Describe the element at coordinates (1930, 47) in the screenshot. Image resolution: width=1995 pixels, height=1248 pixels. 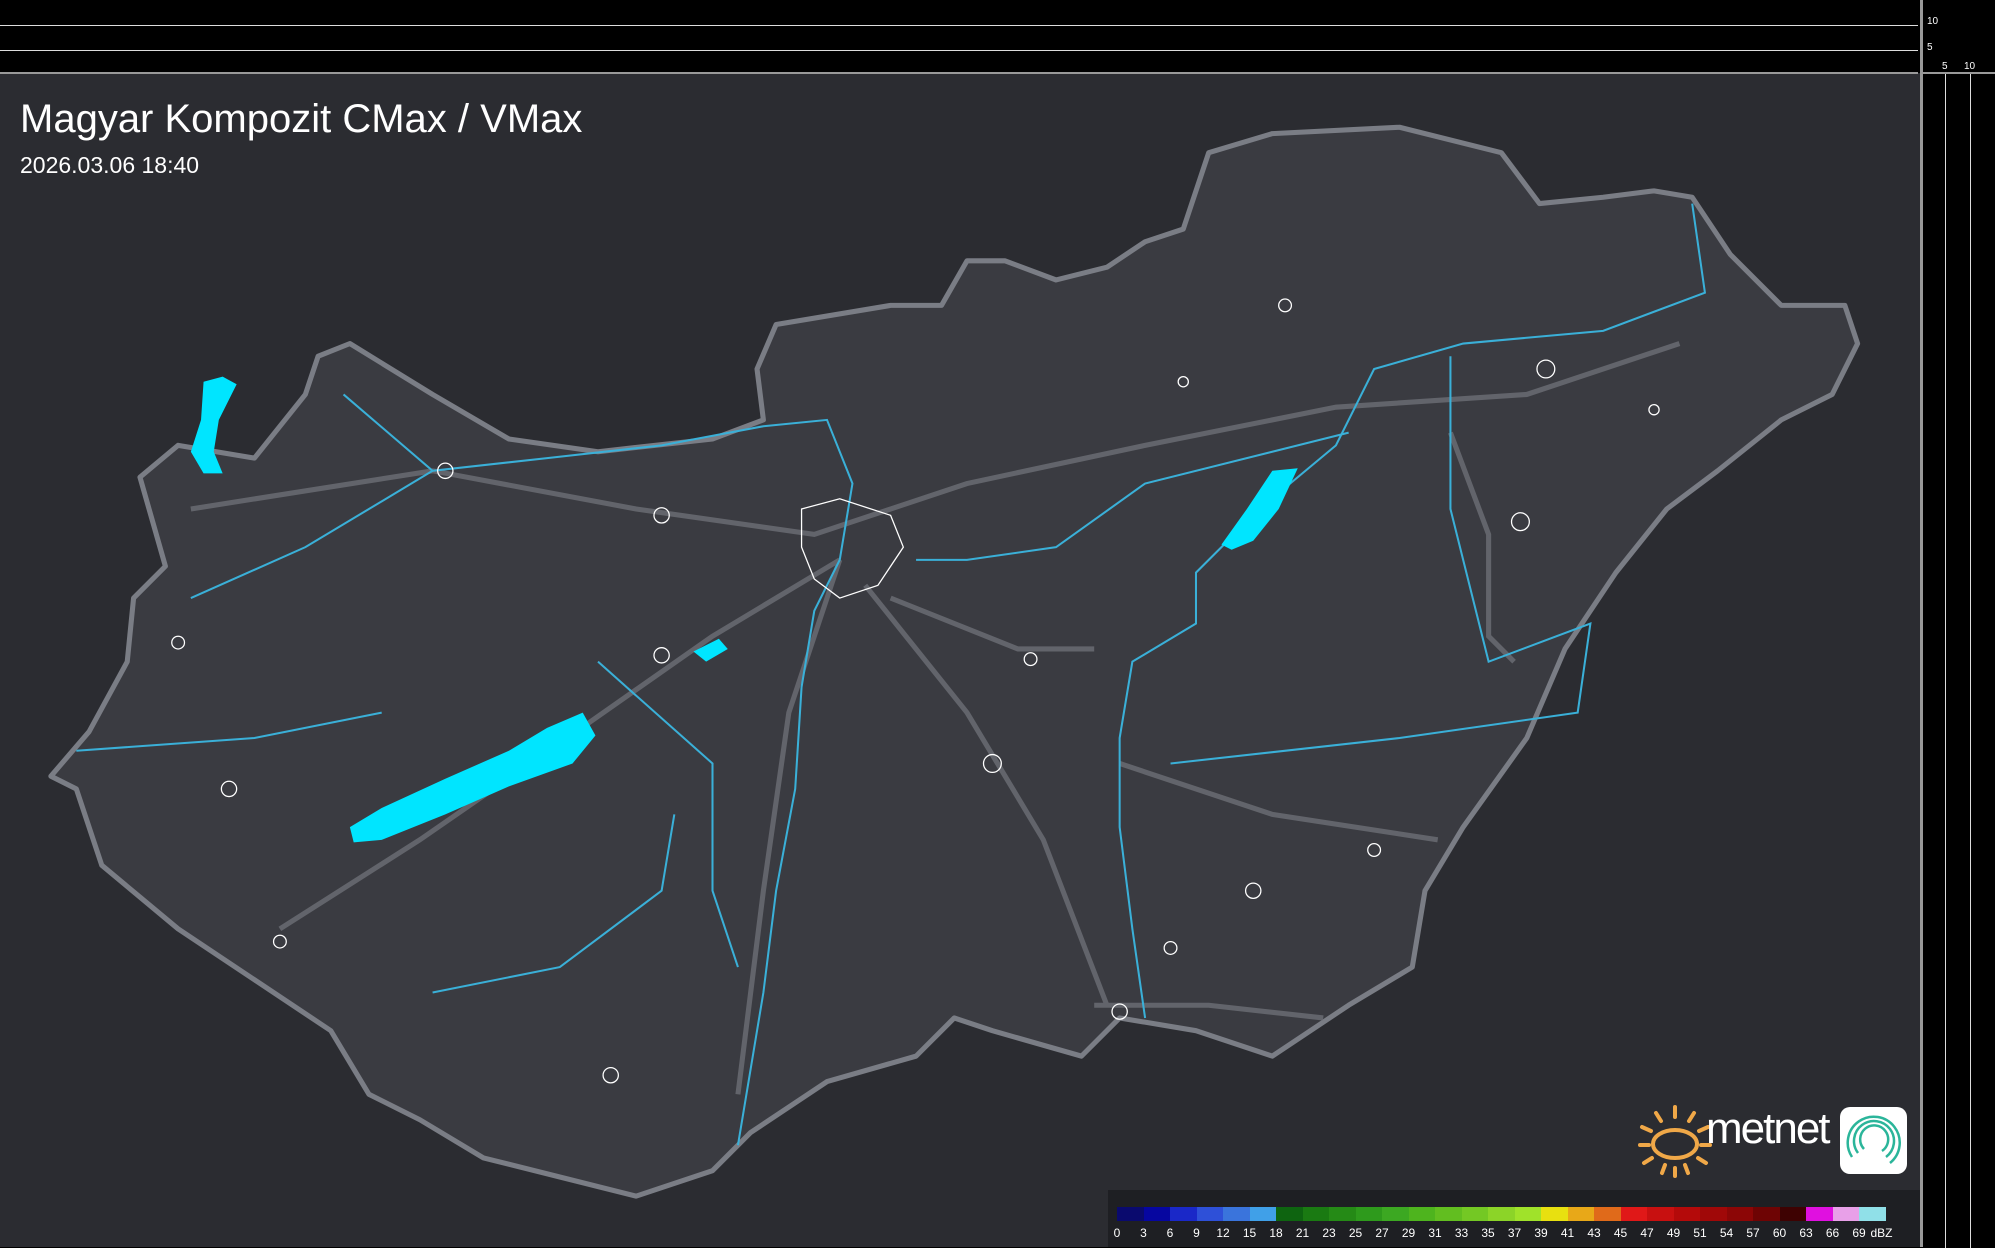
I see `y-tick-5: 5` at that location.